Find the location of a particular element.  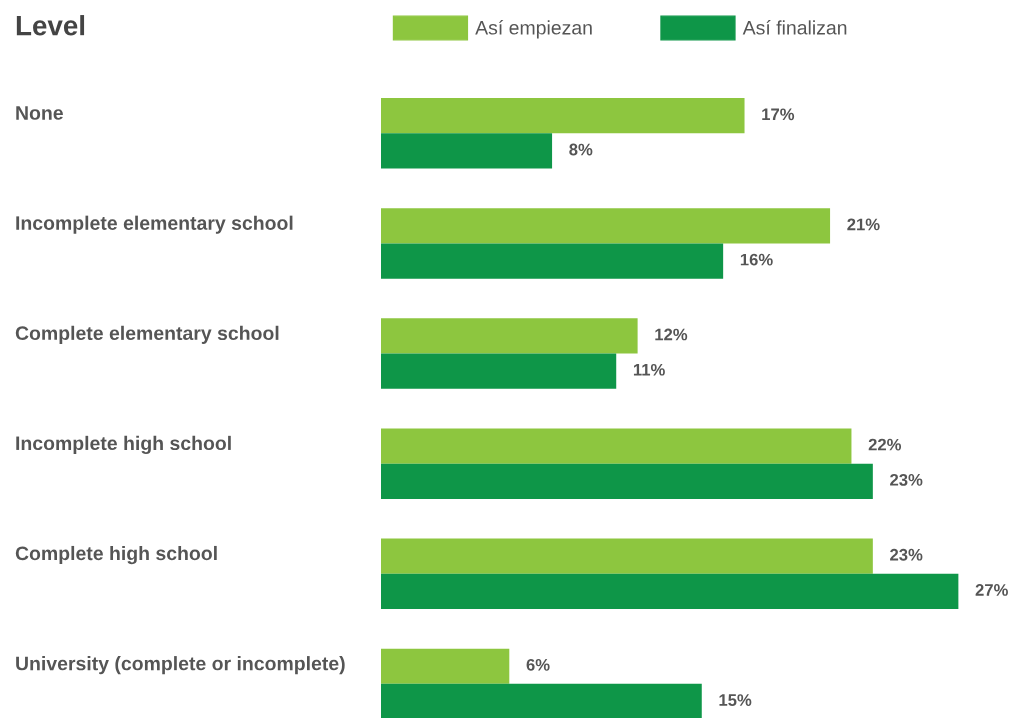

y-tick-label: University (complete or incomplete) is located at coordinates (180, 665).